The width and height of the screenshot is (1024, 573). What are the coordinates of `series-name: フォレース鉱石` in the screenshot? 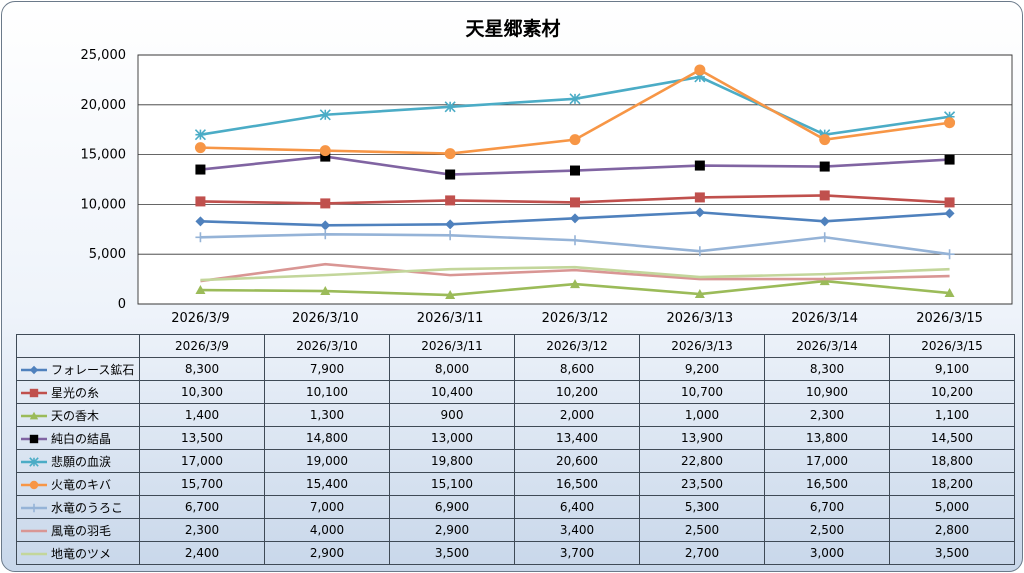 It's located at (93, 369).